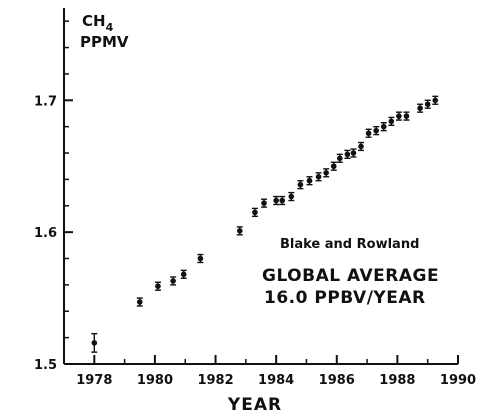 The width and height of the screenshot is (503, 418). What do you see at coordinates (94, 380) in the screenshot?
I see `x-tick-label: 1978` at bounding box center [94, 380].